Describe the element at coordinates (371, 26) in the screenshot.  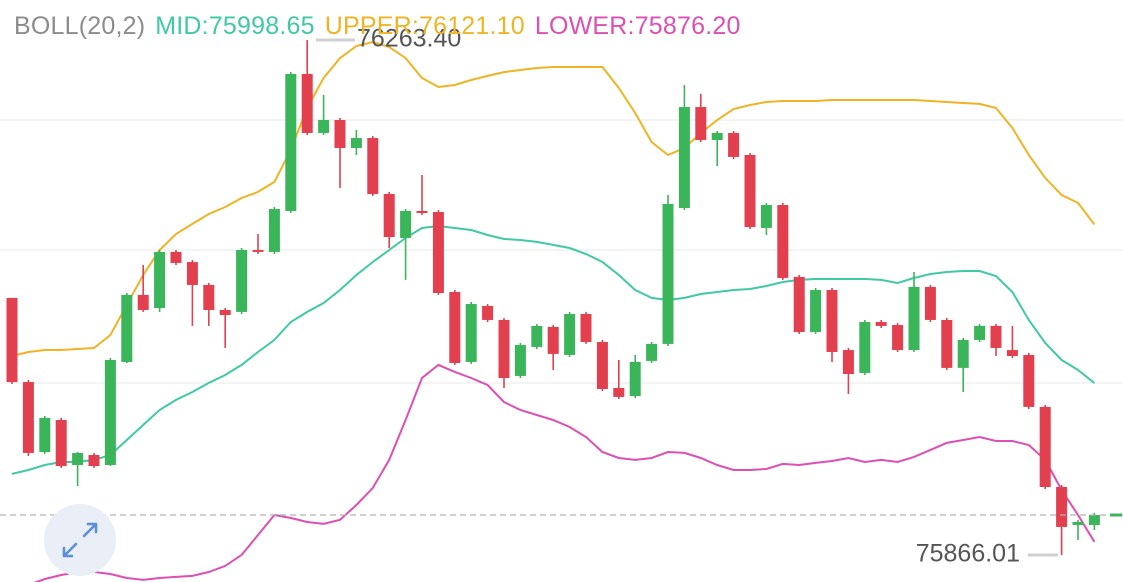
I see `indicator-line-name: UPPER:` at that location.